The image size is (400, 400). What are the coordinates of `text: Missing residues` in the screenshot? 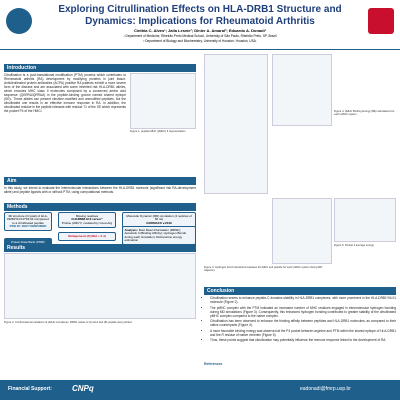 It's located at (87, 215).